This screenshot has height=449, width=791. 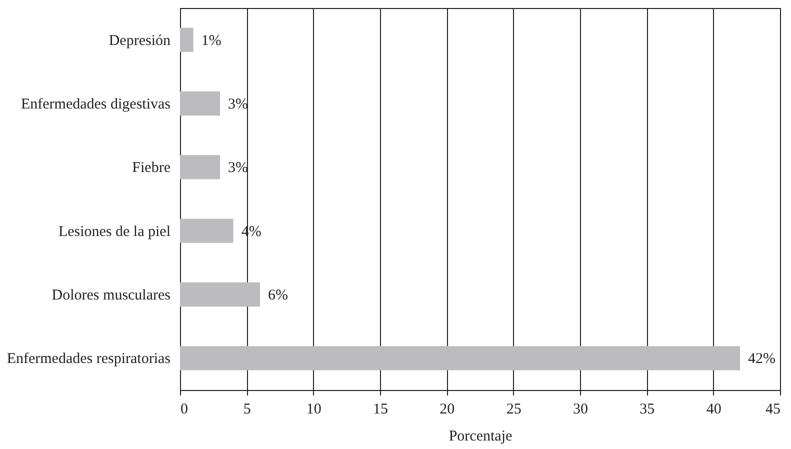 What do you see at coordinates (278, 296) in the screenshot?
I see `data-label: 6%` at bounding box center [278, 296].